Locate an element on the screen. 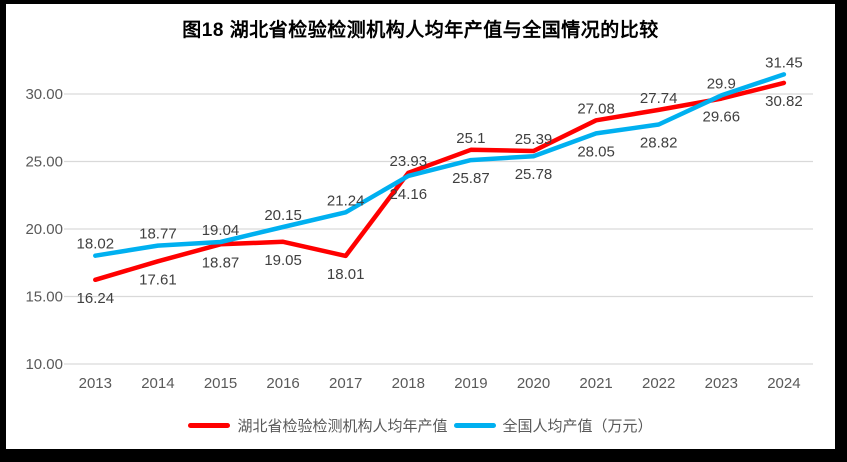  legend: 湖北省检验检测机构人均年产值 全国人均产值（万元） is located at coordinates (420, 425).